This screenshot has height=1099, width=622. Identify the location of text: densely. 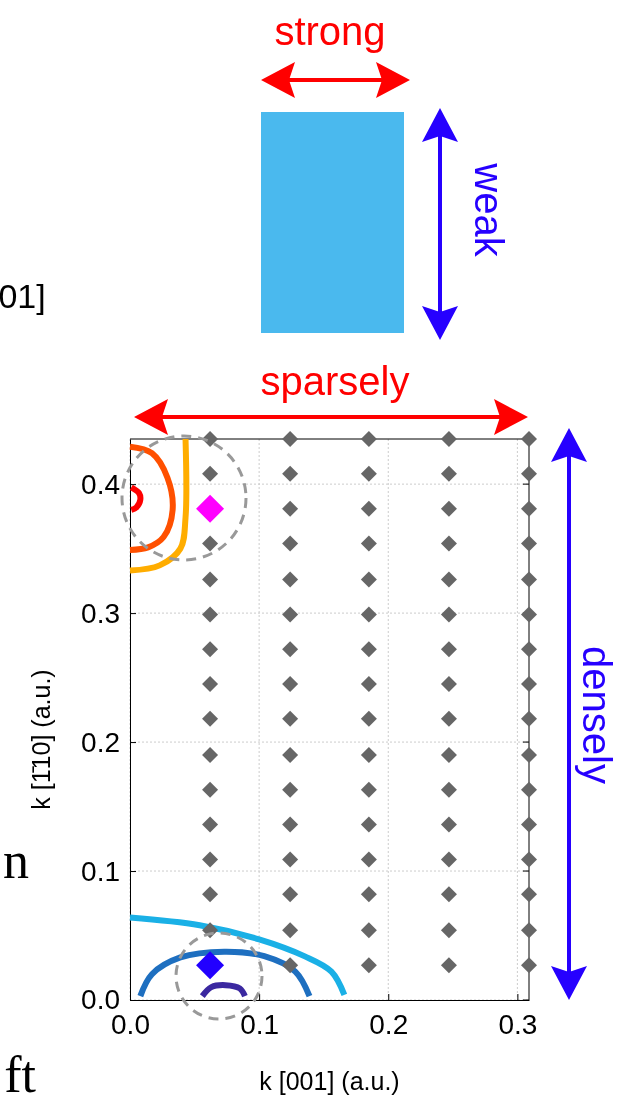
(597, 715).